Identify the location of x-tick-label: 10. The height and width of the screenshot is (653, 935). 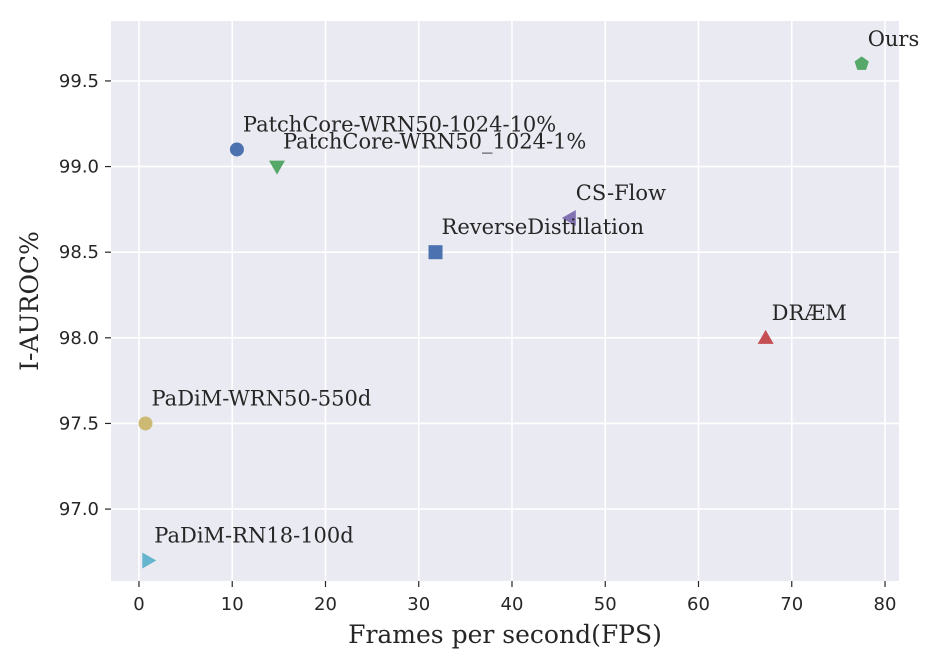
(232, 604).